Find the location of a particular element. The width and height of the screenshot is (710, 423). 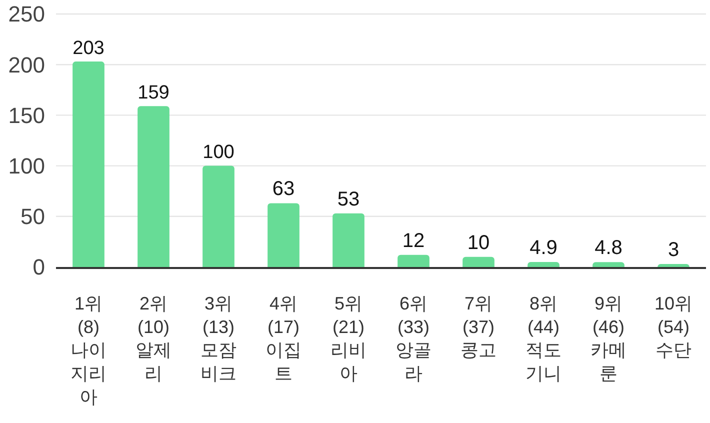

x-tick-label: 5위 (21) 리비 아 is located at coordinates (348, 338).